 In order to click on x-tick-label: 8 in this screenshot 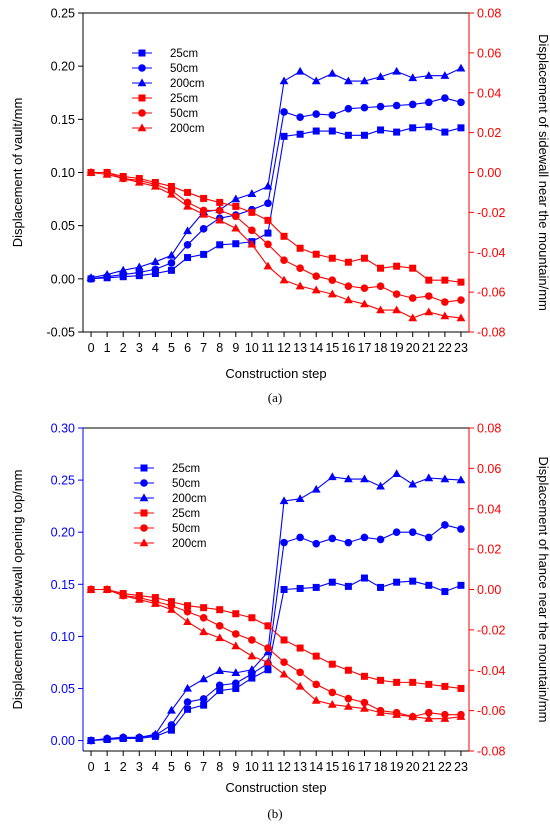, I will do `click(219, 348)`.